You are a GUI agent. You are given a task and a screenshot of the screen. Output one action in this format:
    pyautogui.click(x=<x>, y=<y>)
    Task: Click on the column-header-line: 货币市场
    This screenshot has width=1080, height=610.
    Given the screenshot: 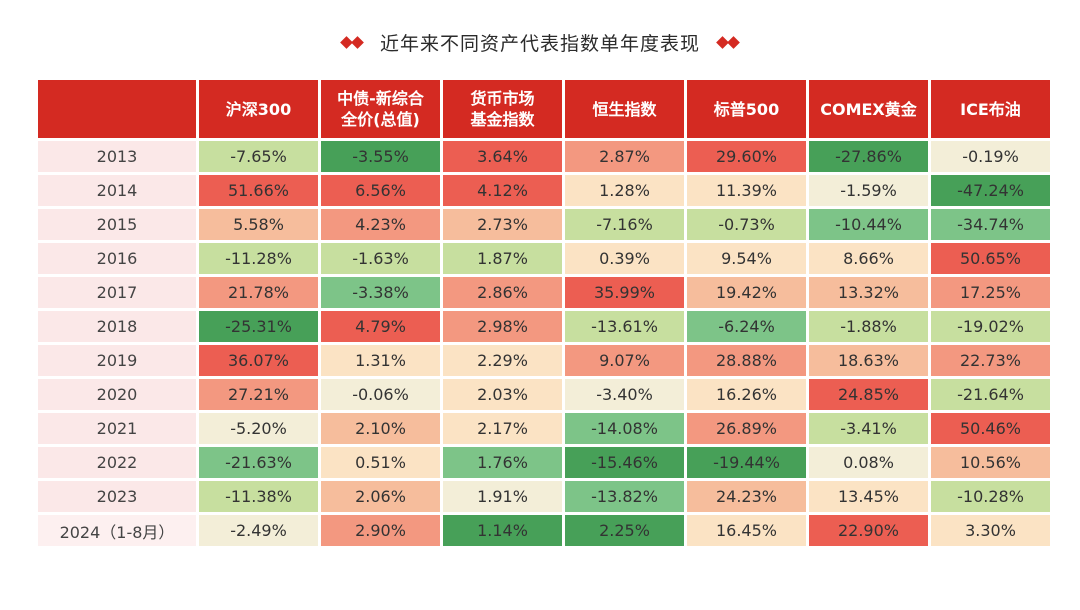 What is the action you would take?
    pyautogui.click(x=502, y=98)
    